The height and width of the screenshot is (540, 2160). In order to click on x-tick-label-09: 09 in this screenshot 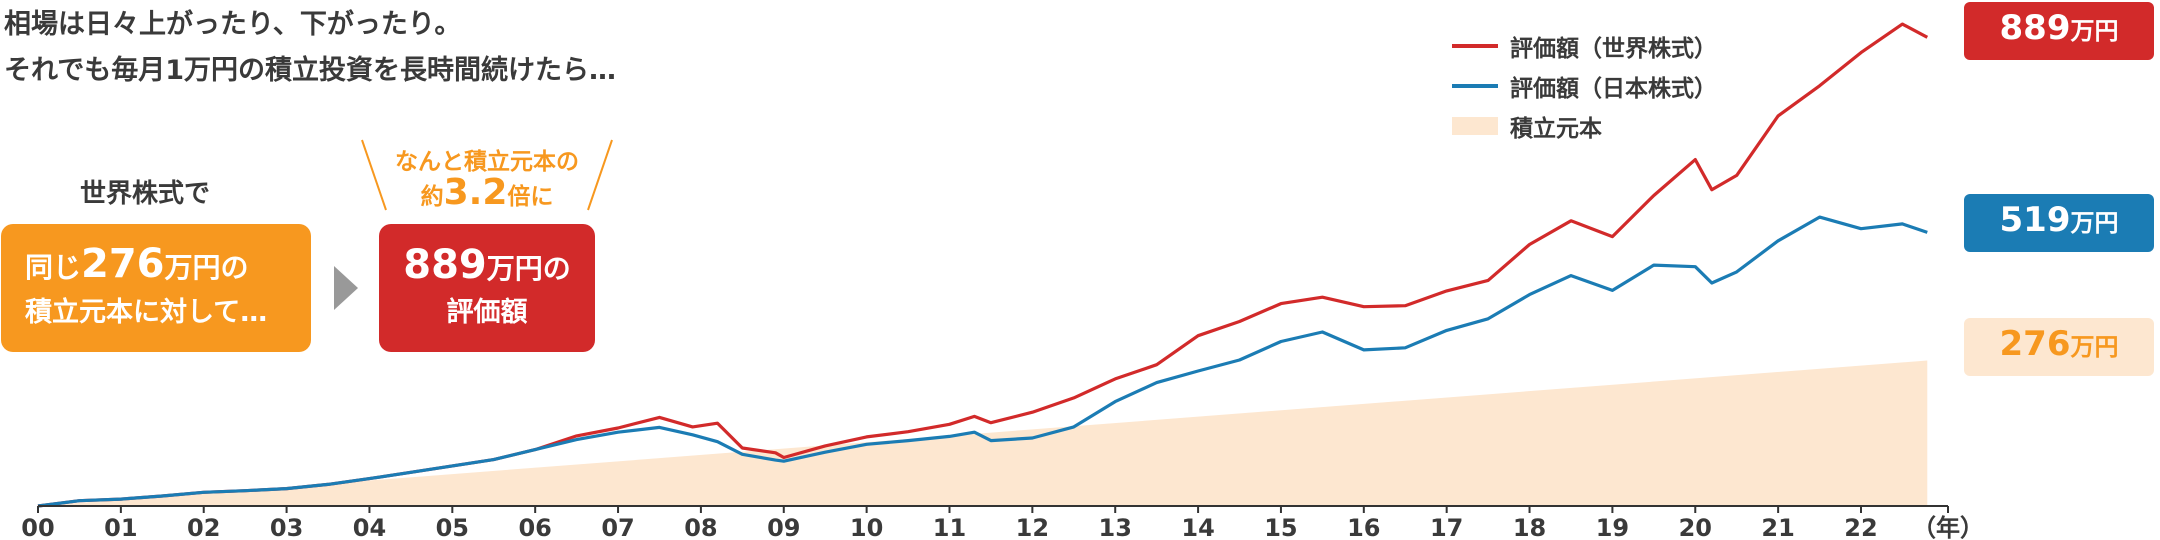, I will do `click(783, 527)`.